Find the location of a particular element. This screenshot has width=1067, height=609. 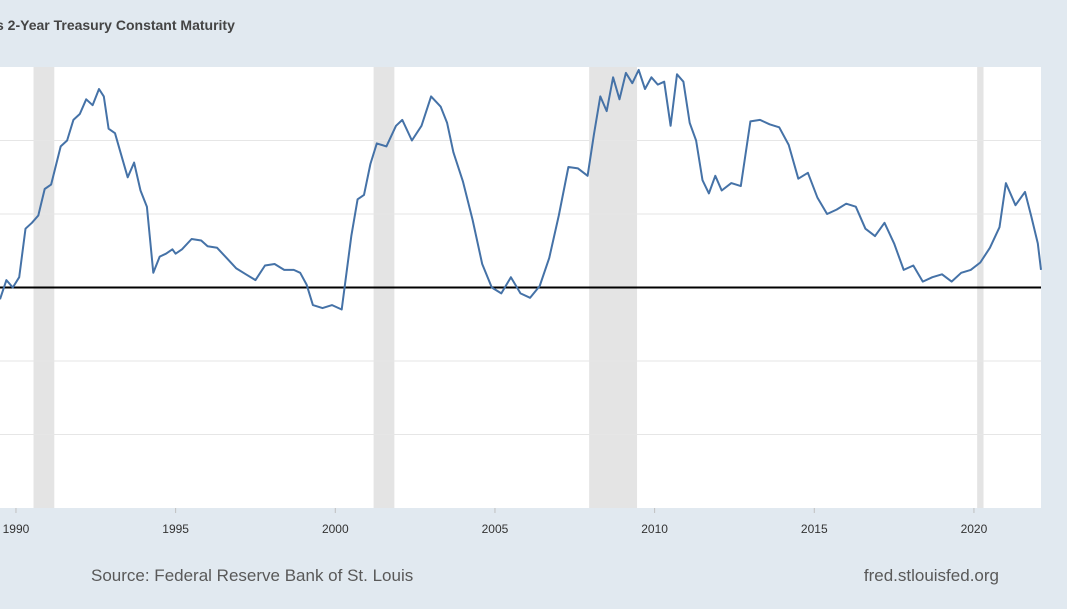

x-tick-label-2020: 2020 is located at coordinates (974, 529).